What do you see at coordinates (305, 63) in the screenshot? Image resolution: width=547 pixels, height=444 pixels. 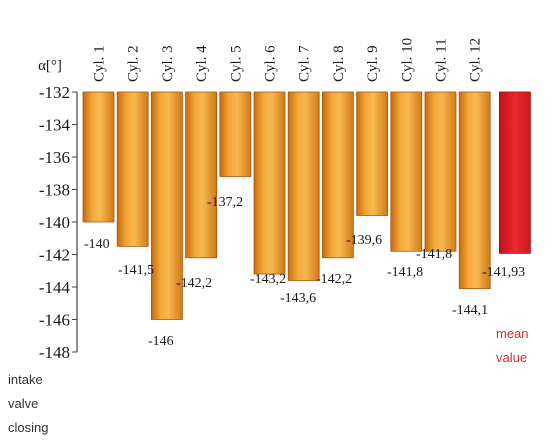 I see `category-label: Cyl. 7` at bounding box center [305, 63].